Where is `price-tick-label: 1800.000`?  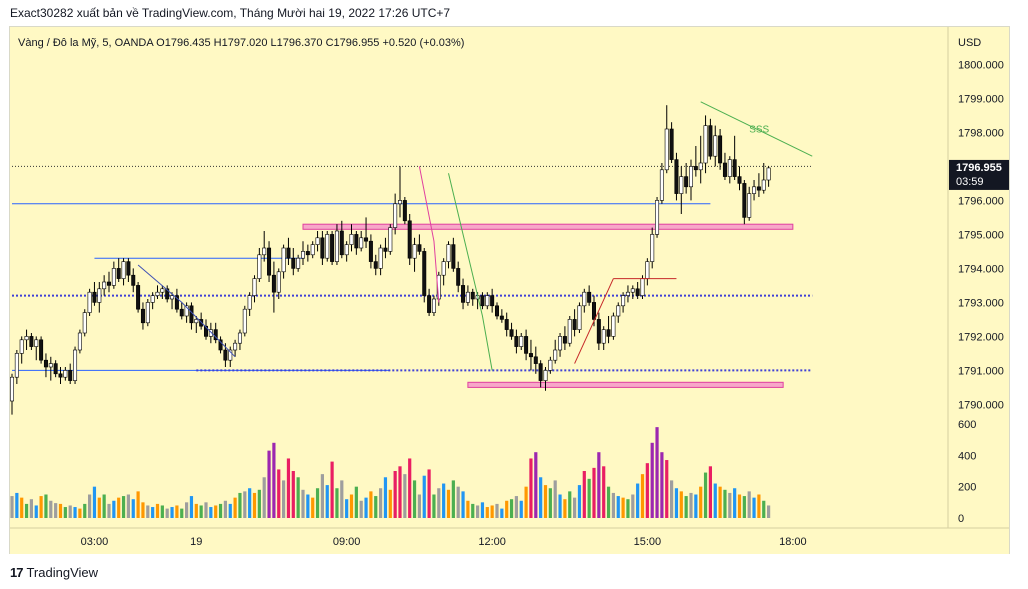 price-tick-label: 1800.000 is located at coordinates (981, 65).